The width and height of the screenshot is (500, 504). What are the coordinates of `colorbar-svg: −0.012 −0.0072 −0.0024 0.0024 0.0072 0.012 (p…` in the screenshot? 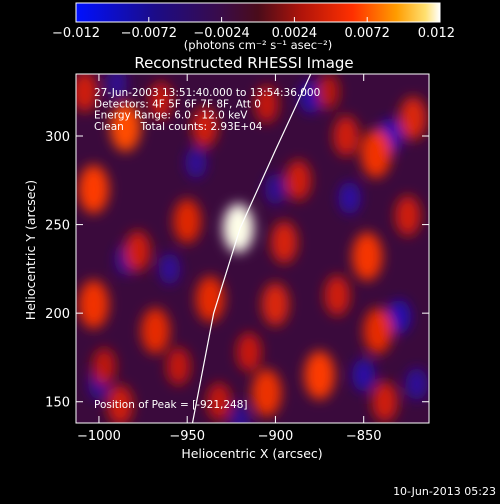 It's located at (253, 27).